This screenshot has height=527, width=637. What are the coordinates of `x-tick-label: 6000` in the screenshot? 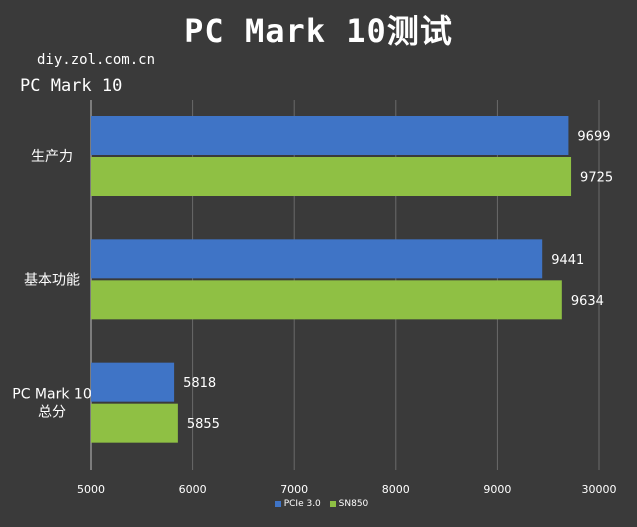 It's located at (193, 489).